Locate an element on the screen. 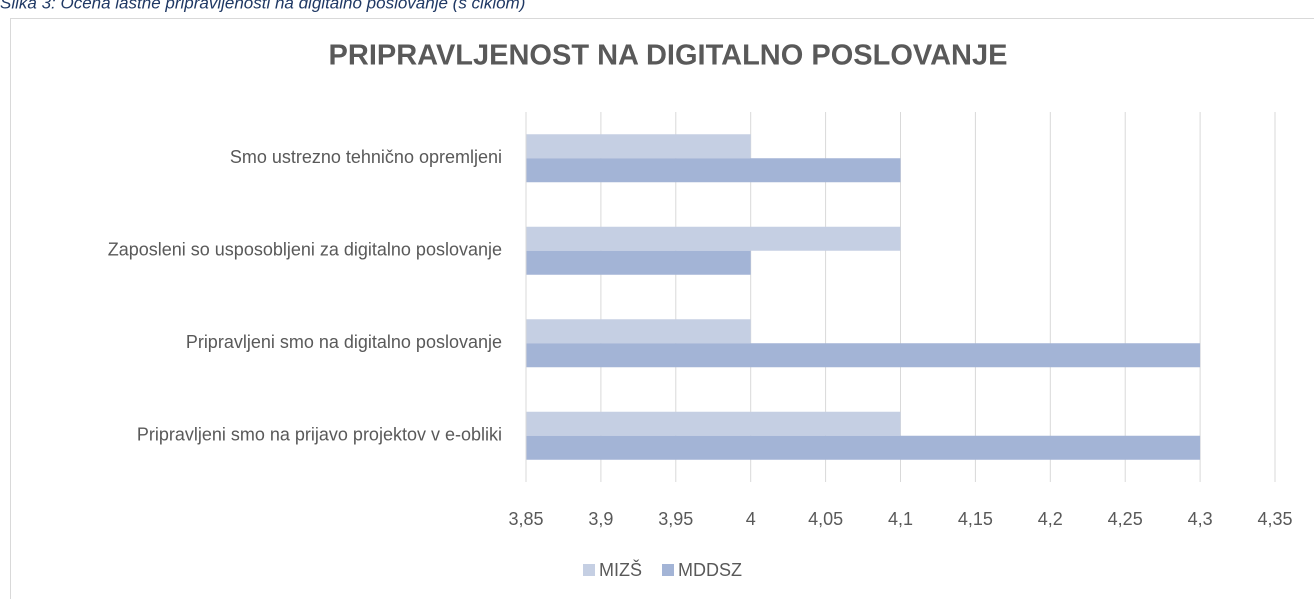 This screenshot has height=604, width=1314. x-tick-label: 4,3 is located at coordinates (1200, 519).